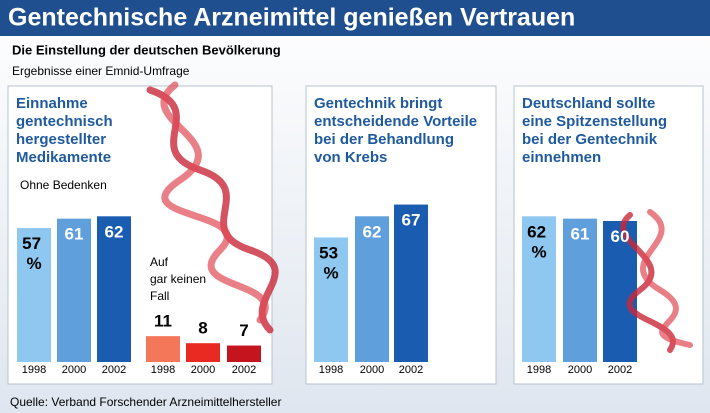  Describe the element at coordinates (63, 157) in the screenshot. I see `panel-title: Medikamente` at that location.